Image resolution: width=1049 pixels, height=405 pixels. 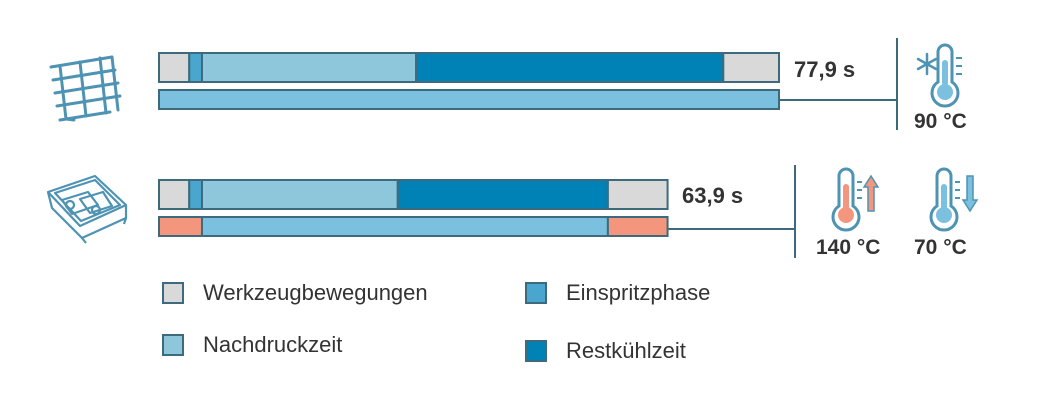 I want to click on row1-temperature: 90 °C, so click(x=940, y=121).